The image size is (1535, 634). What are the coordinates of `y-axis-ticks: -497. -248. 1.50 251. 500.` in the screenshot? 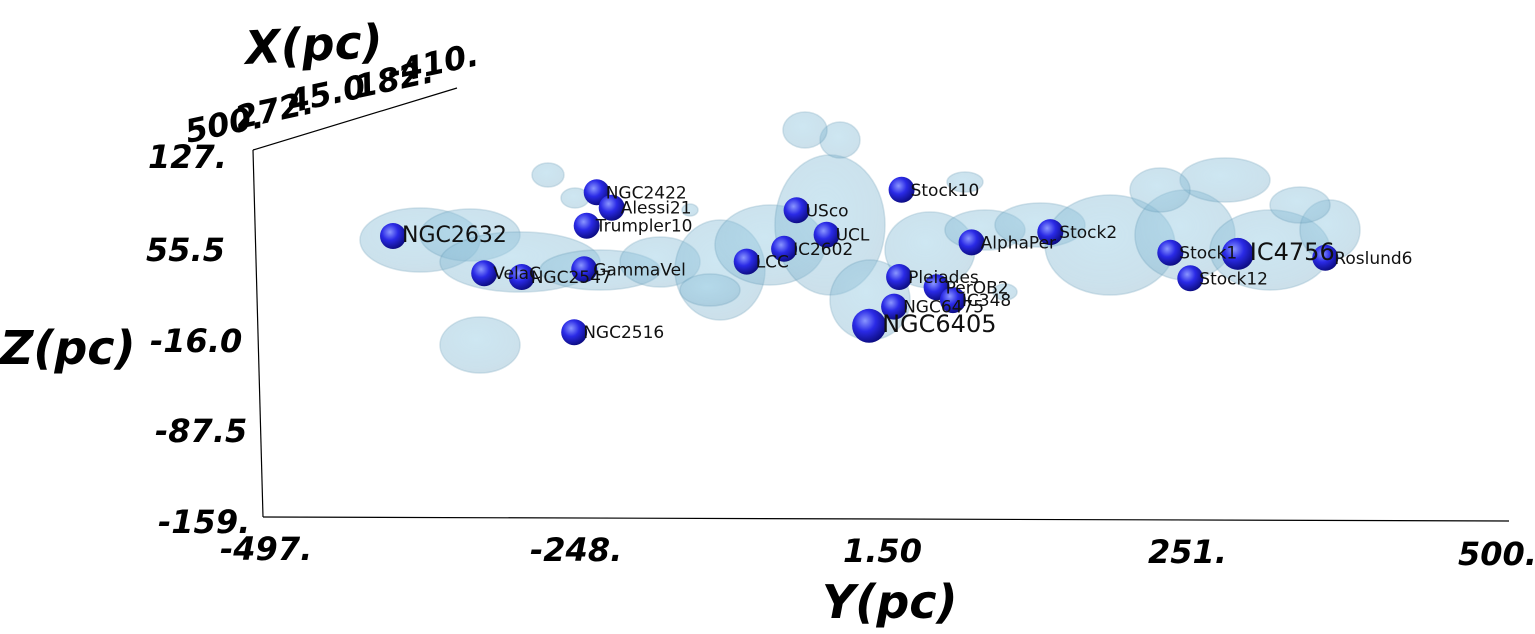 It's located at (877, 551).